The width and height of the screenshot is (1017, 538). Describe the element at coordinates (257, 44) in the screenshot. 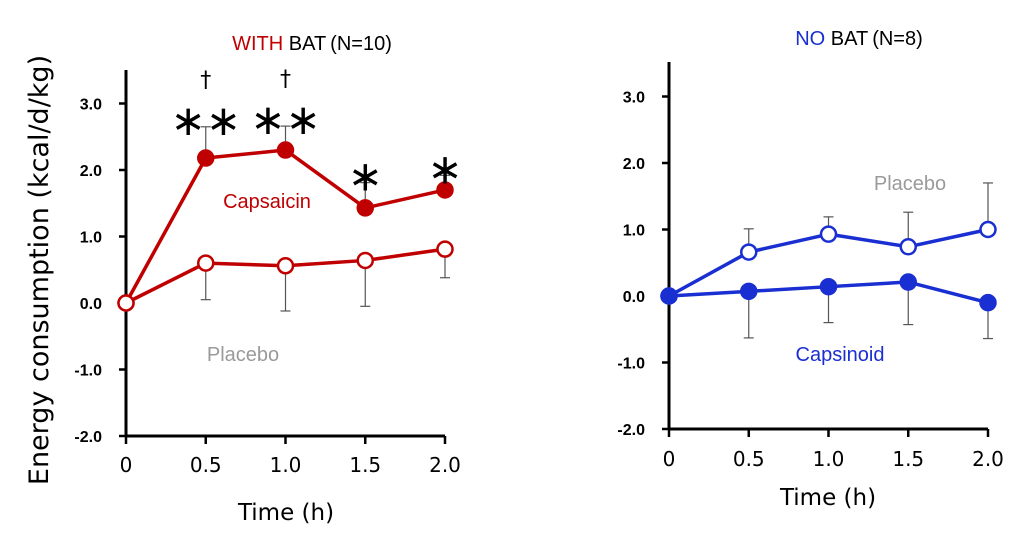

I see `title-highlight: WITH` at that location.